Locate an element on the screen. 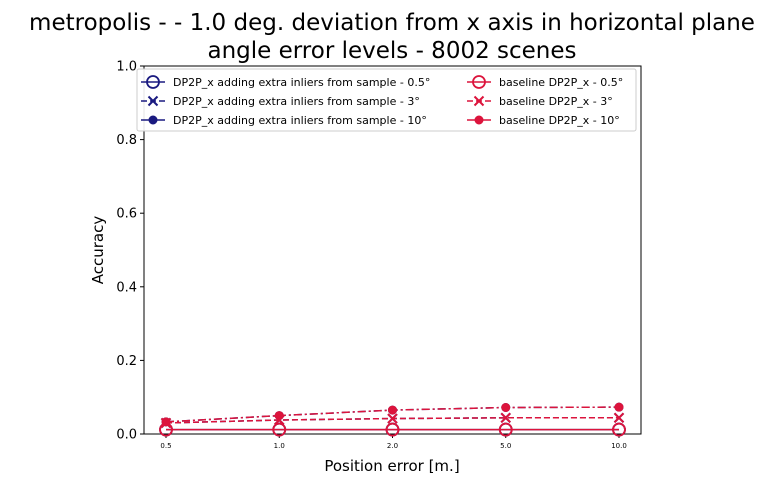 This screenshot has height=484, width=784. x-tick-label: 0.5 is located at coordinates (165, 446).